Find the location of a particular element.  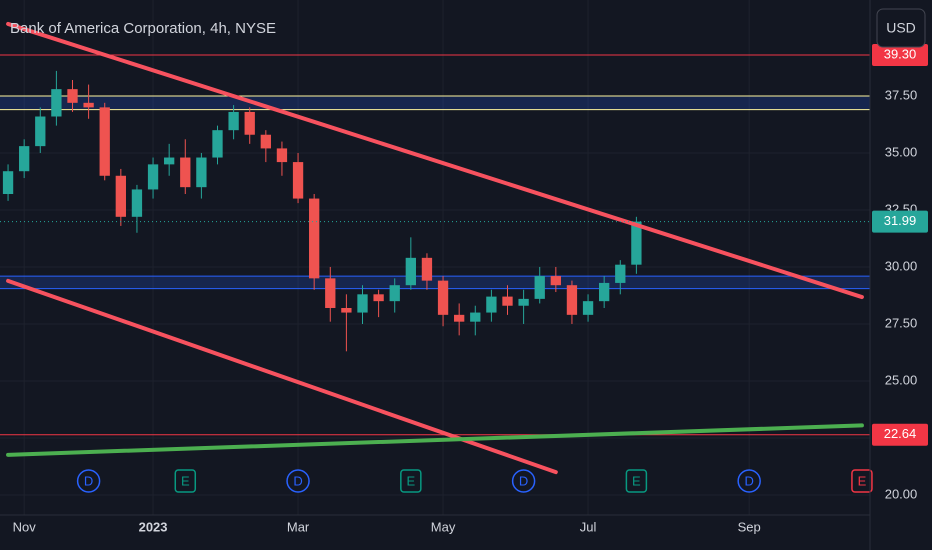

y-tick-label: 25.00 is located at coordinates (901, 379).